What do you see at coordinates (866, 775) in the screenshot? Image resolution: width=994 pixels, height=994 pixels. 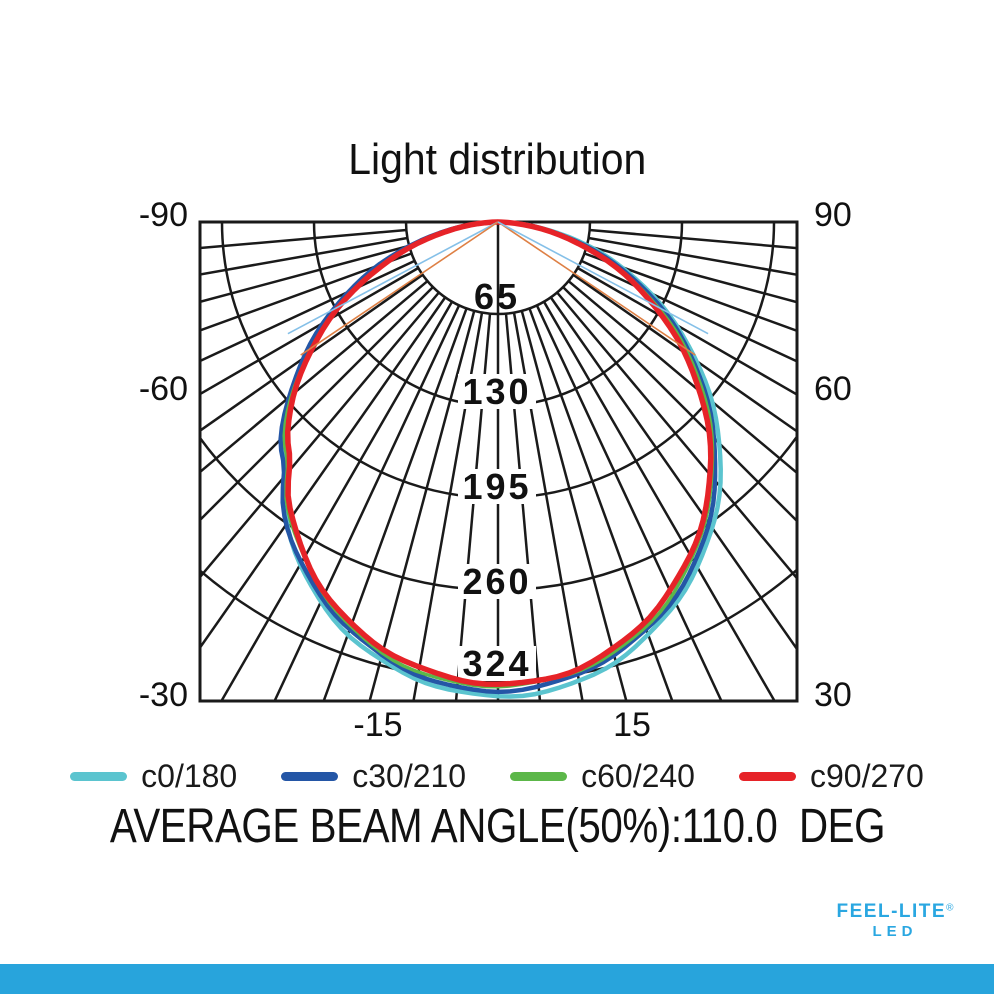 I see `legend-label-c90-270: c90/270` at bounding box center [866, 775].